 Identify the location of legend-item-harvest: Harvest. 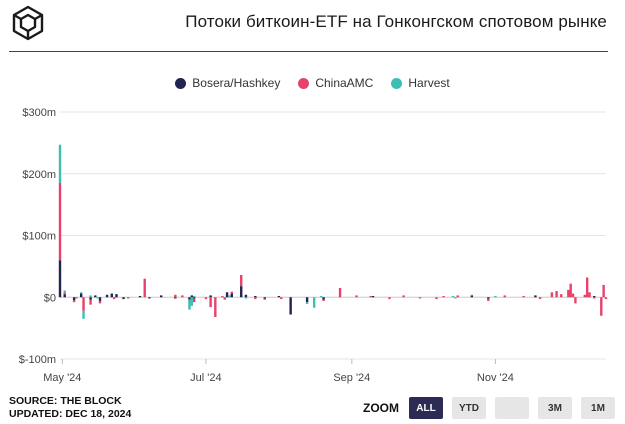
(420, 83).